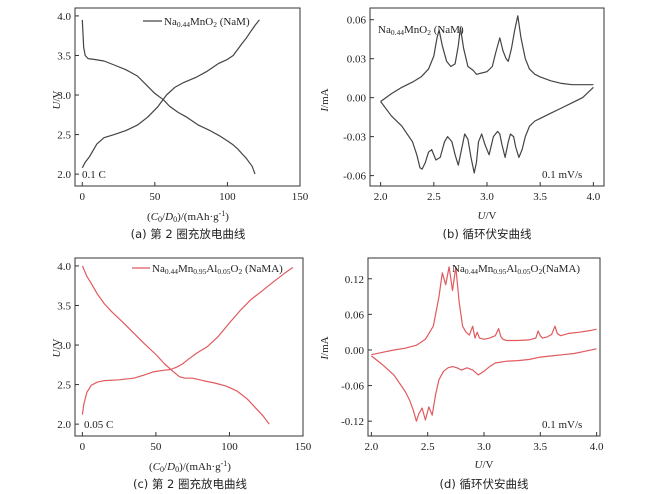  I want to click on panel-c-ytick-label: 2.0, so click(64, 425).